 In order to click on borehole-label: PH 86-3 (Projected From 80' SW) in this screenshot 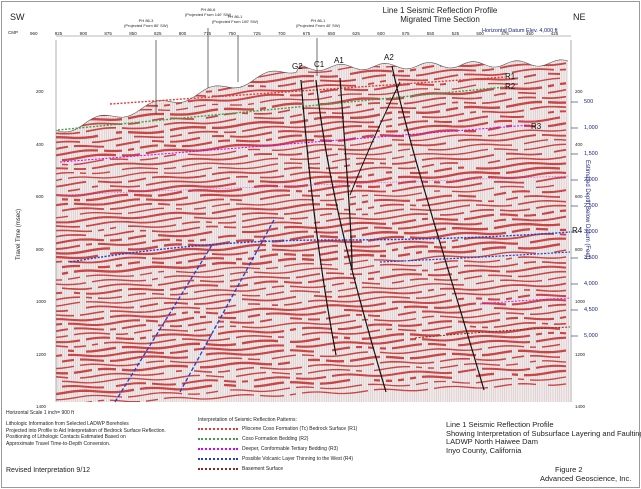, I will do `click(146, 23)`.